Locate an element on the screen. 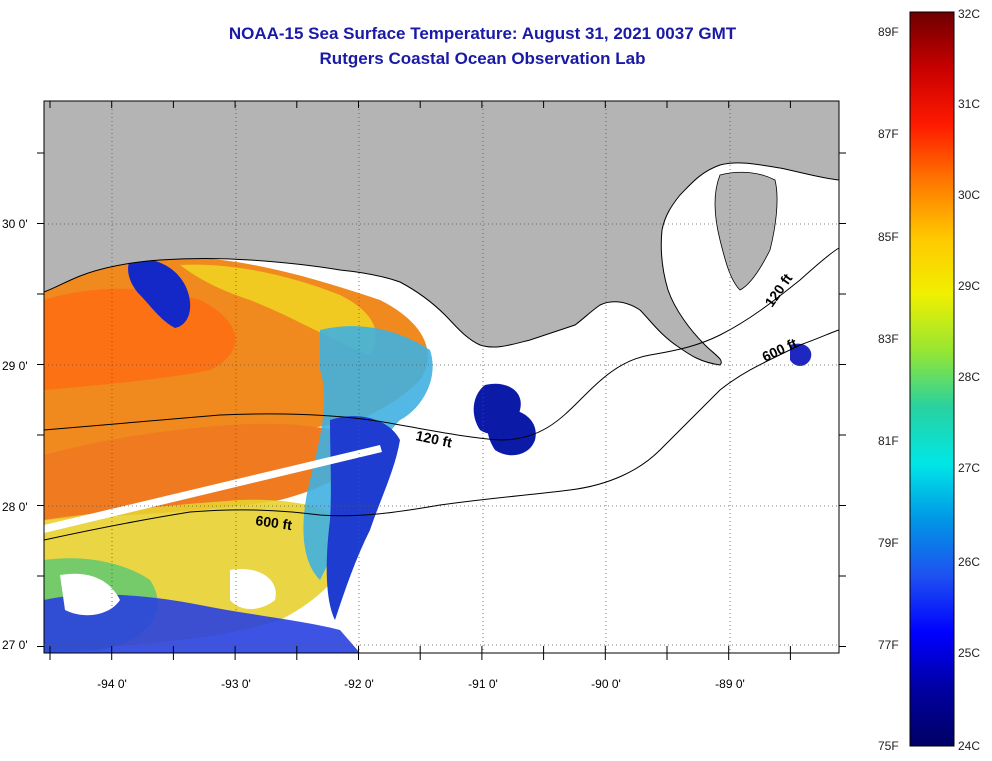 This screenshot has height=761, width=992. sst-blue-patch-nw is located at coordinates (159, 293).